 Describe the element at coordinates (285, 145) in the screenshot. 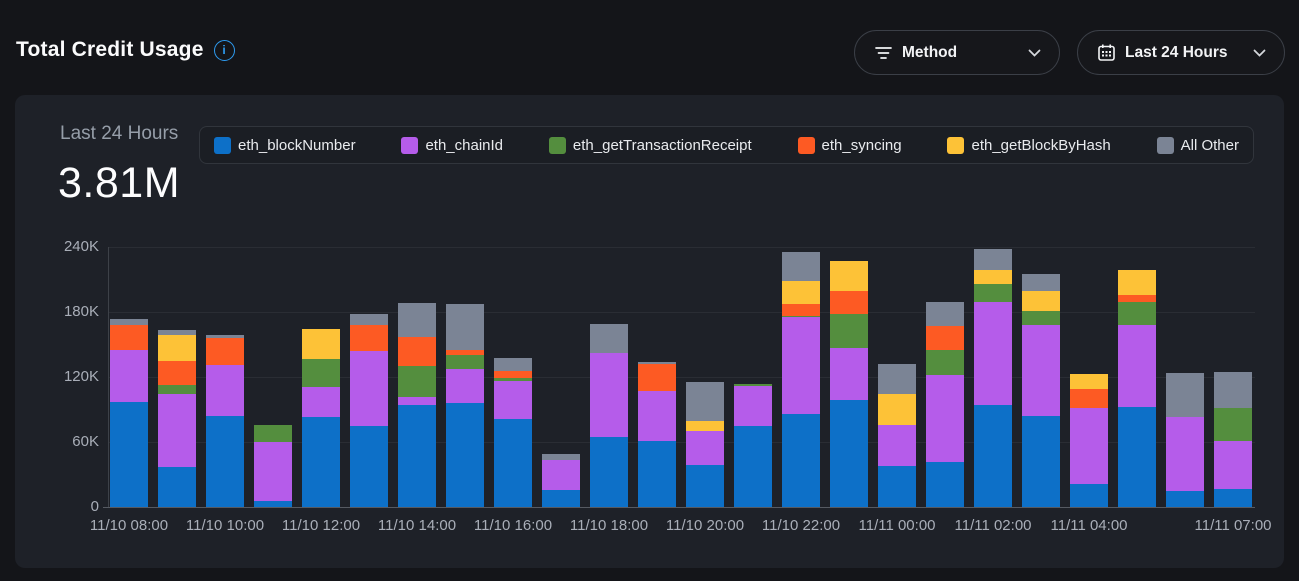

I see `legend-item-eth-blocknumber: eth_blockNumber` at that location.